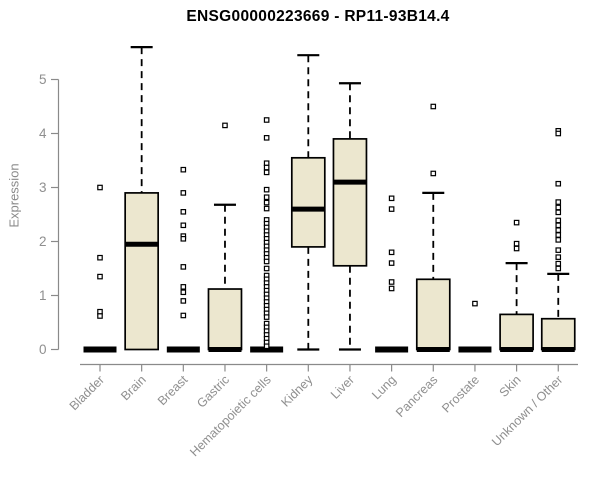 Image resolution: width=600 pixels, height=500 pixels. What do you see at coordinates (384, 388) in the screenshot?
I see `x-tick-label: Lung` at bounding box center [384, 388].